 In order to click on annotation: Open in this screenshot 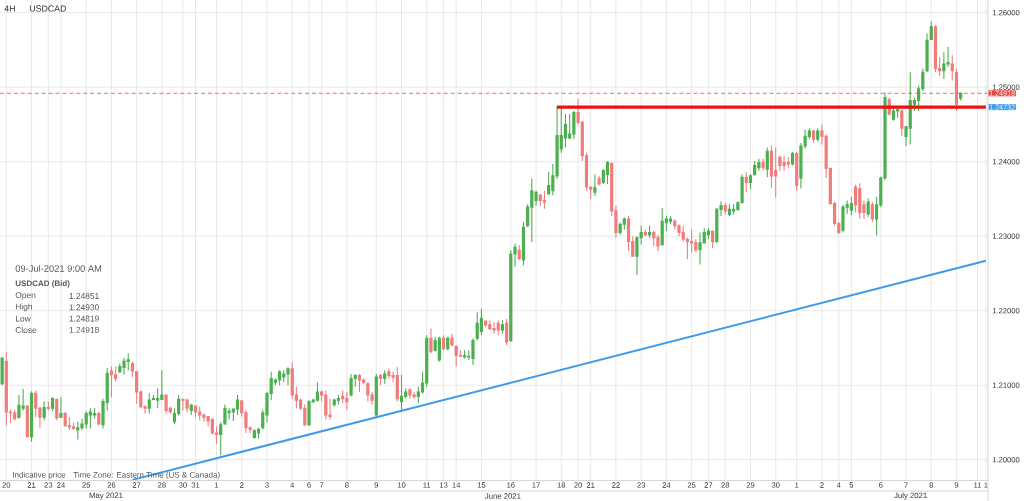, I will do `click(25, 296)`.